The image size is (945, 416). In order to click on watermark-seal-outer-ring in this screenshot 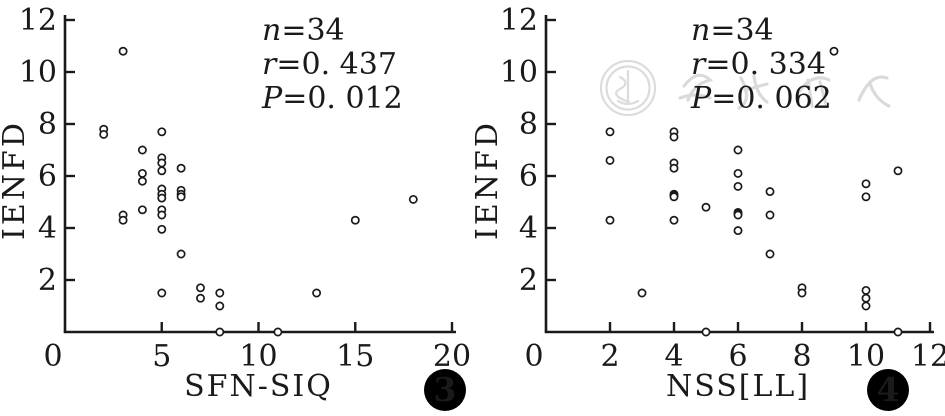, I will do `click(628, 88)`.